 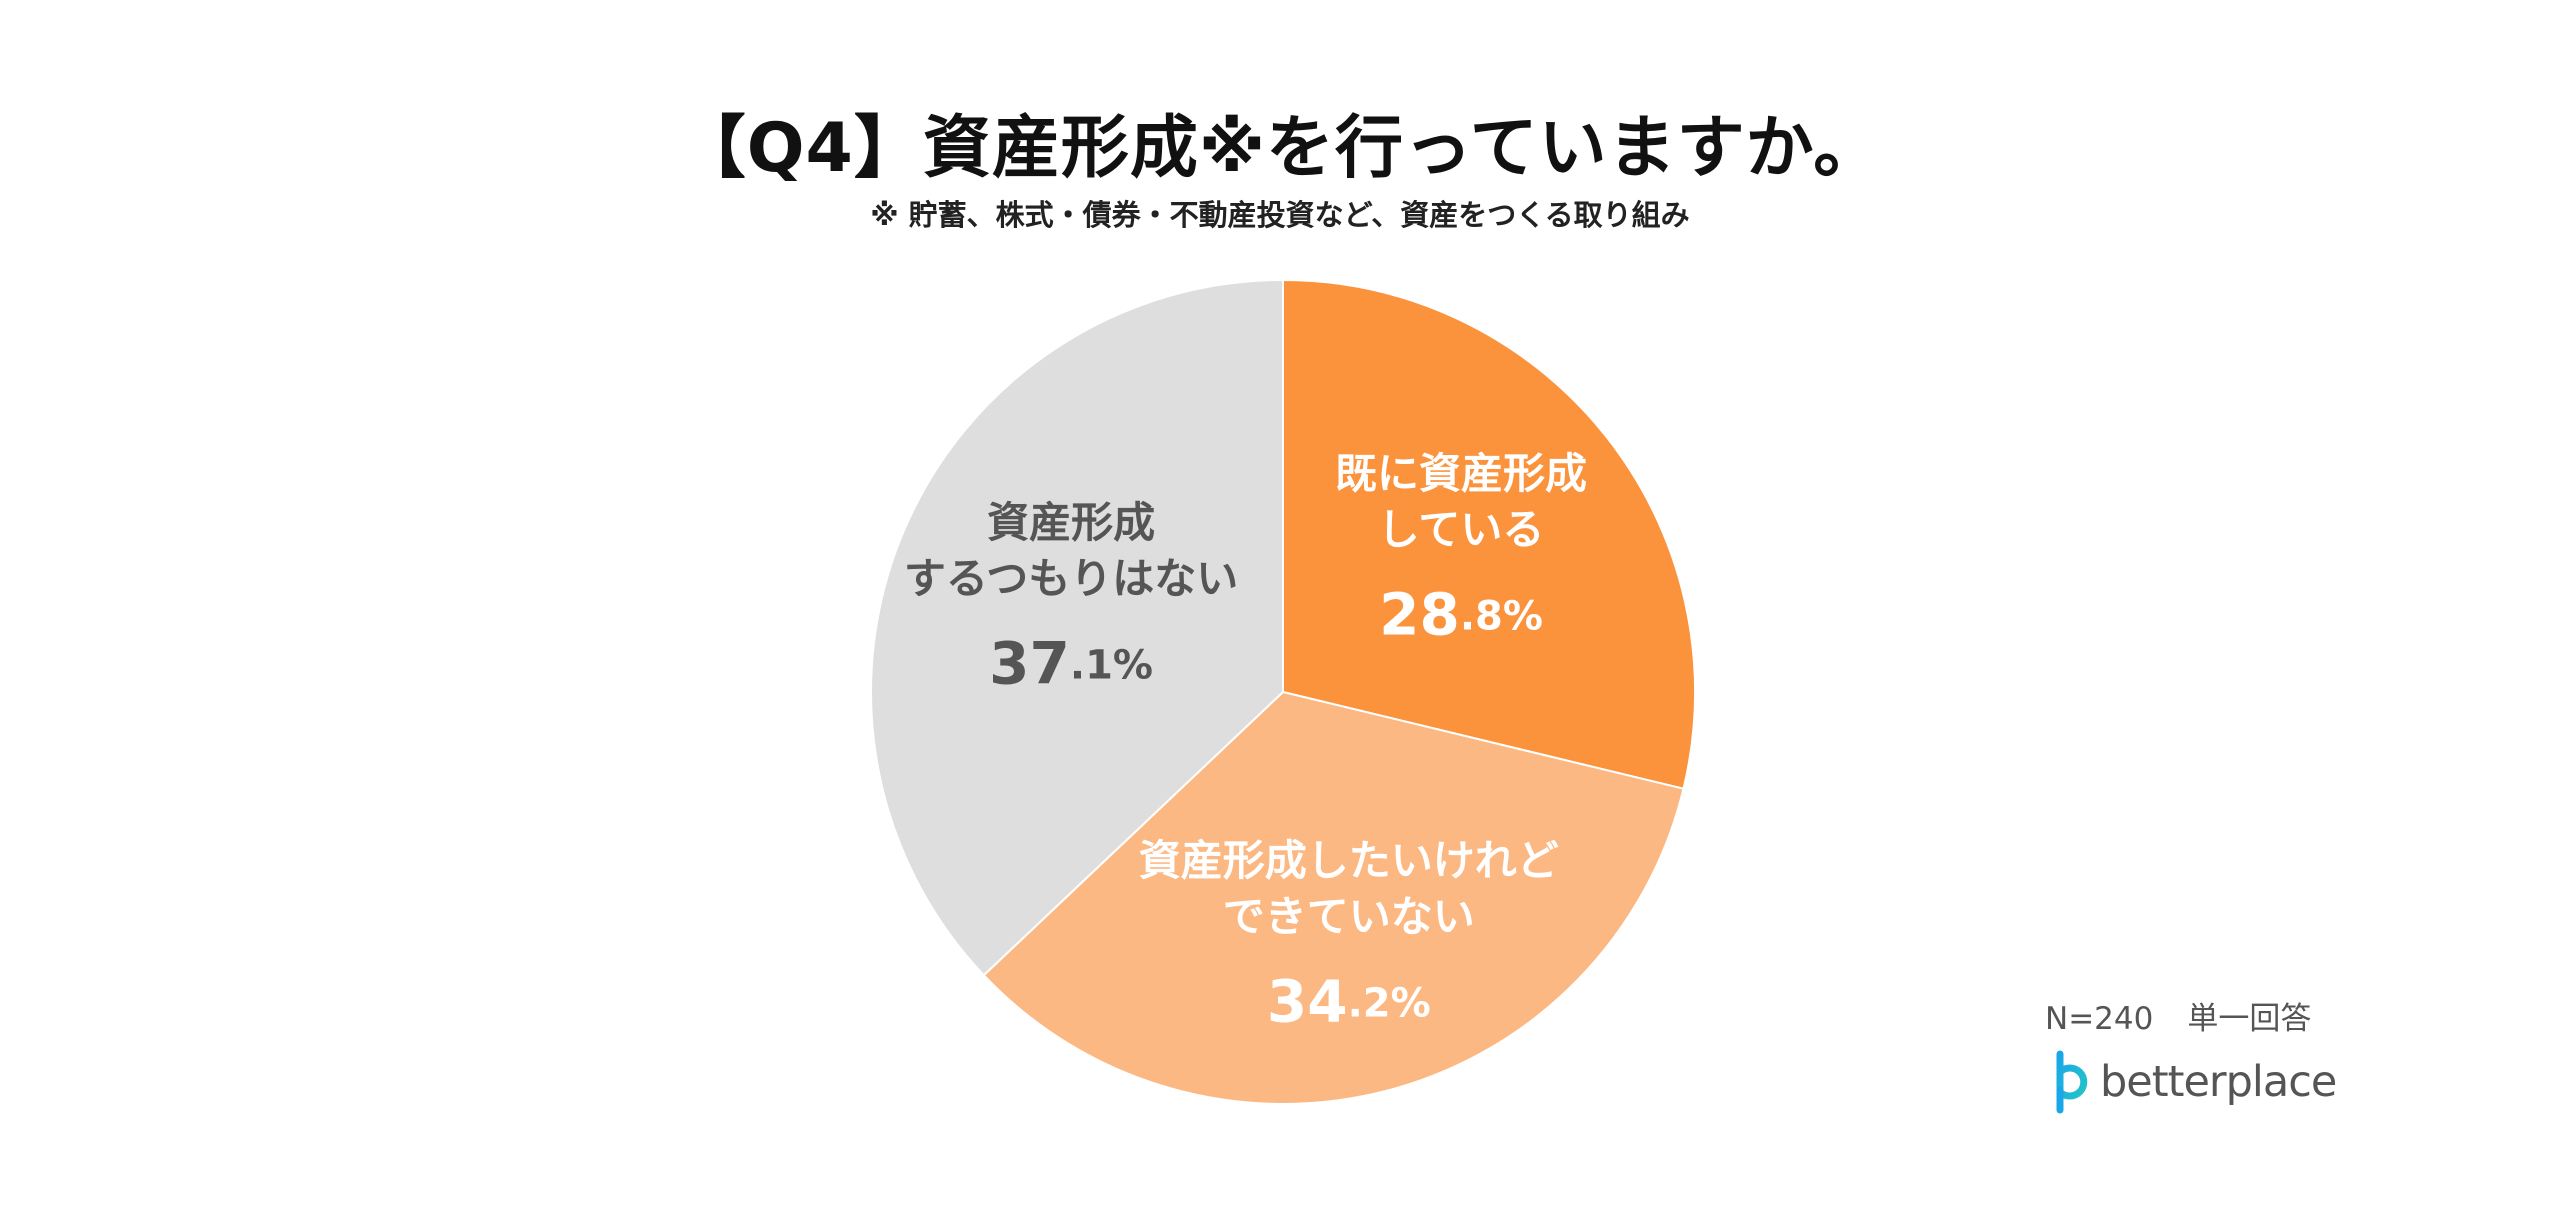 I want to click on slice-label-3-line-2: するつもりはない, so click(x=1071, y=578).